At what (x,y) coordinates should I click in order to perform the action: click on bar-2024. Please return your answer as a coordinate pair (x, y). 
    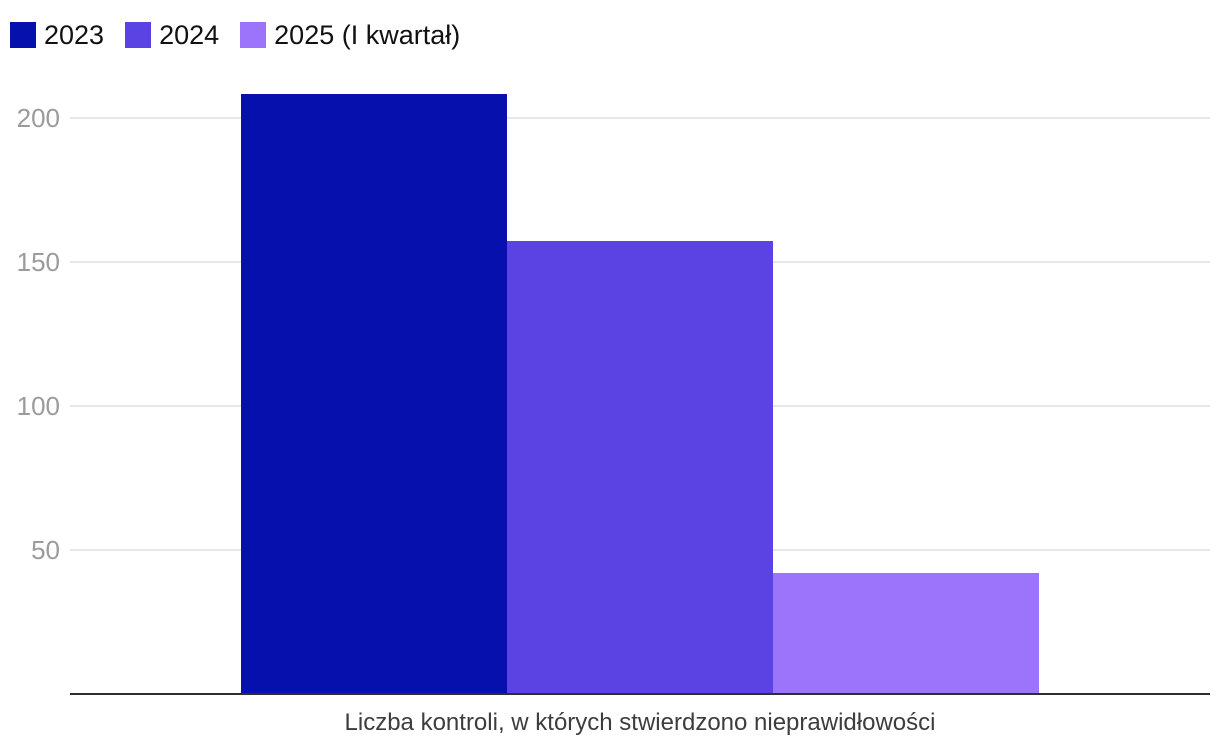
    Looking at the image, I should click on (640, 467).